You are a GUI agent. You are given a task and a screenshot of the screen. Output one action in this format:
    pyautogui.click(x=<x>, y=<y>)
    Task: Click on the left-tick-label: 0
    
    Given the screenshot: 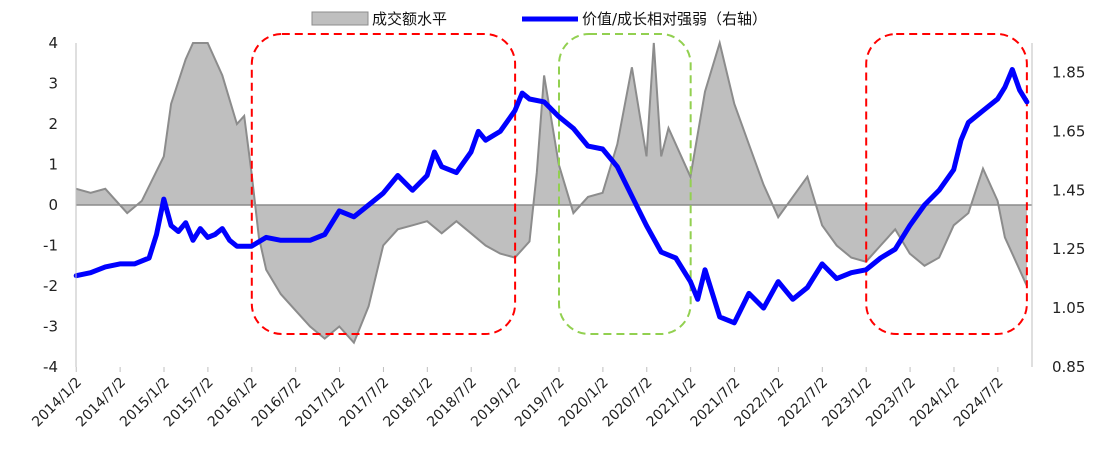 What is the action you would take?
    pyautogui.click(x=53, y=205)
    